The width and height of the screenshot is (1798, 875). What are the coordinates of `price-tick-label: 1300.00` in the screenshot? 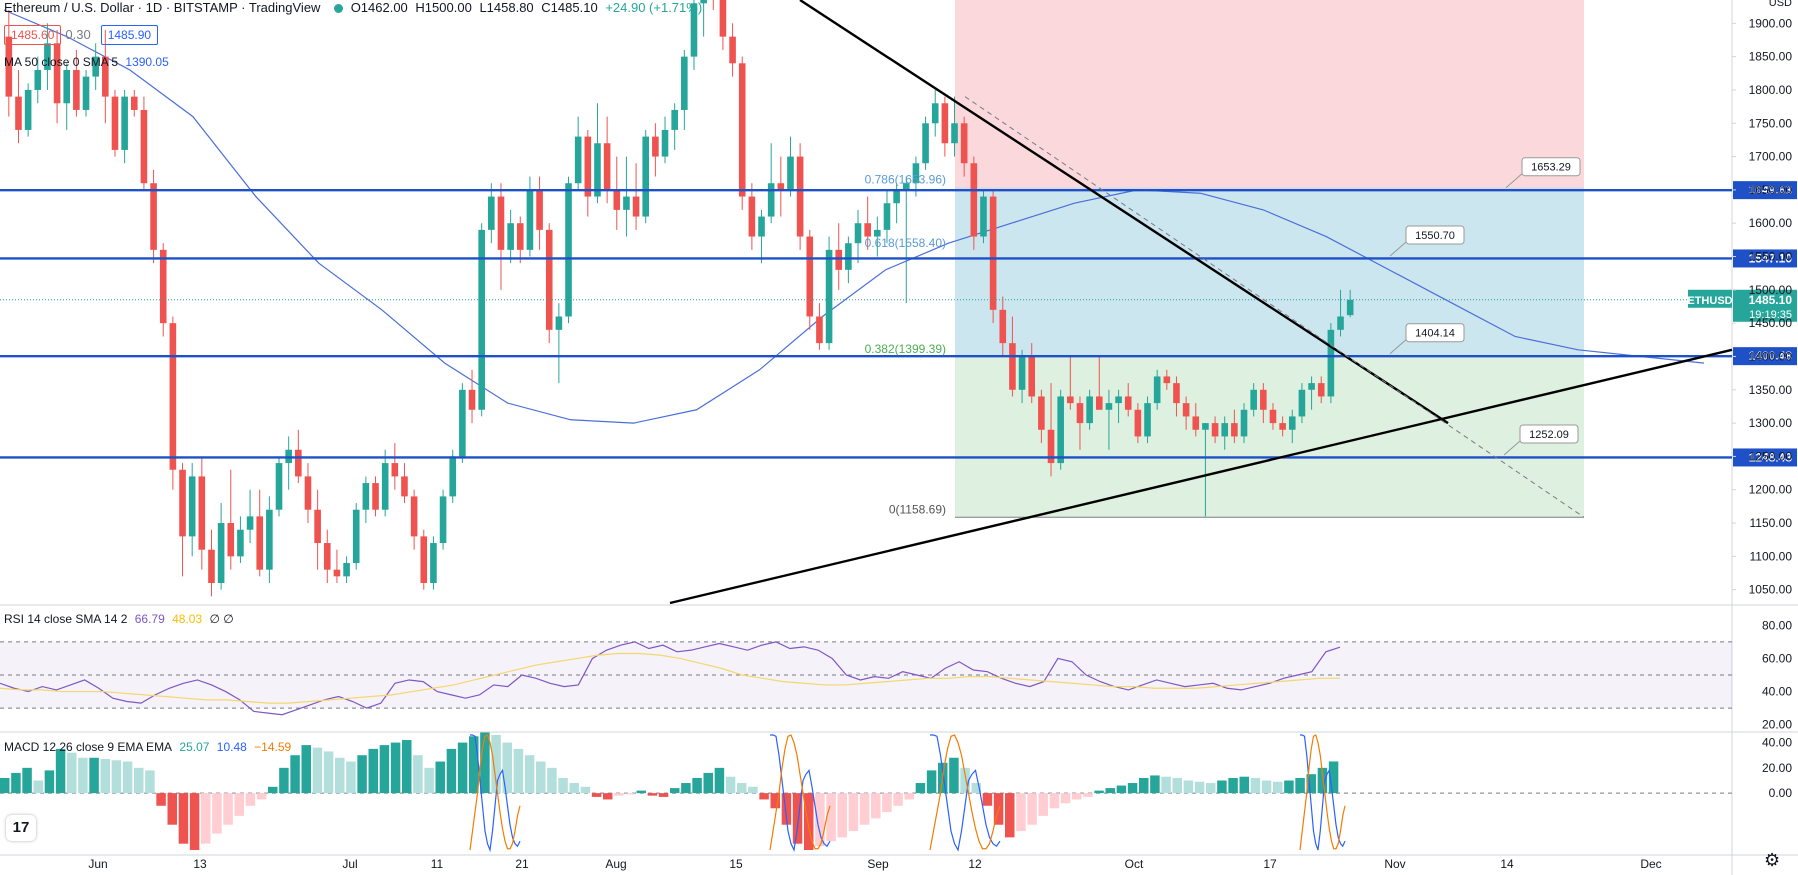 It's located at (1771, 423).